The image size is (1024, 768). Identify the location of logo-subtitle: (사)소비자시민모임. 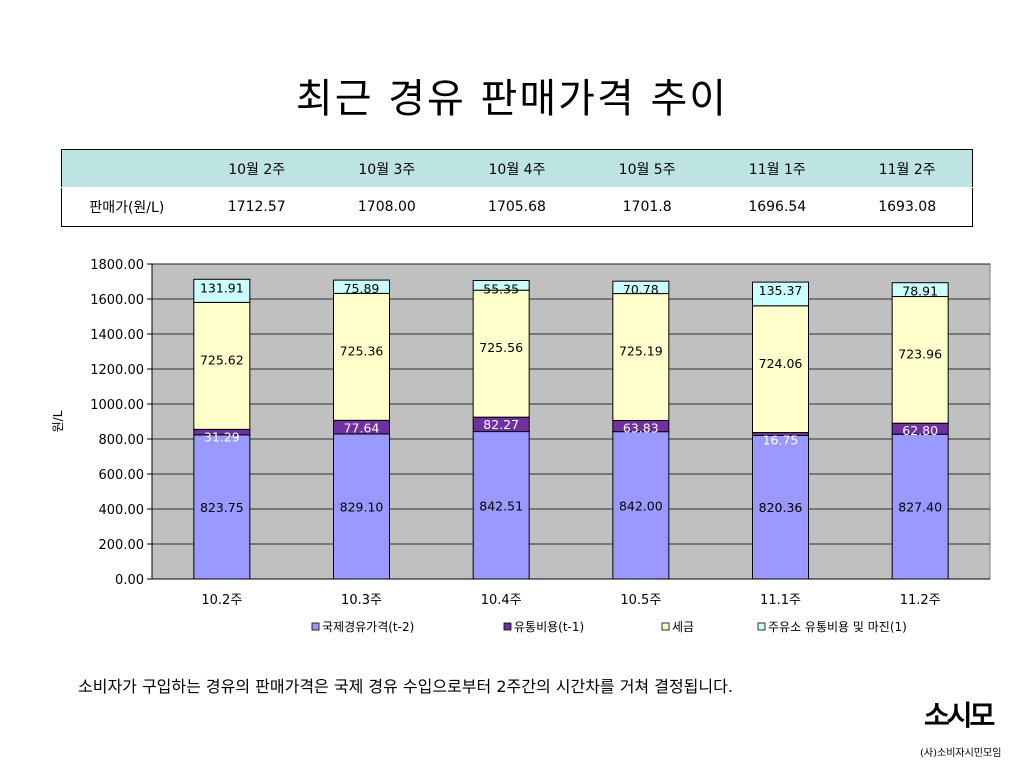
(961, 753).